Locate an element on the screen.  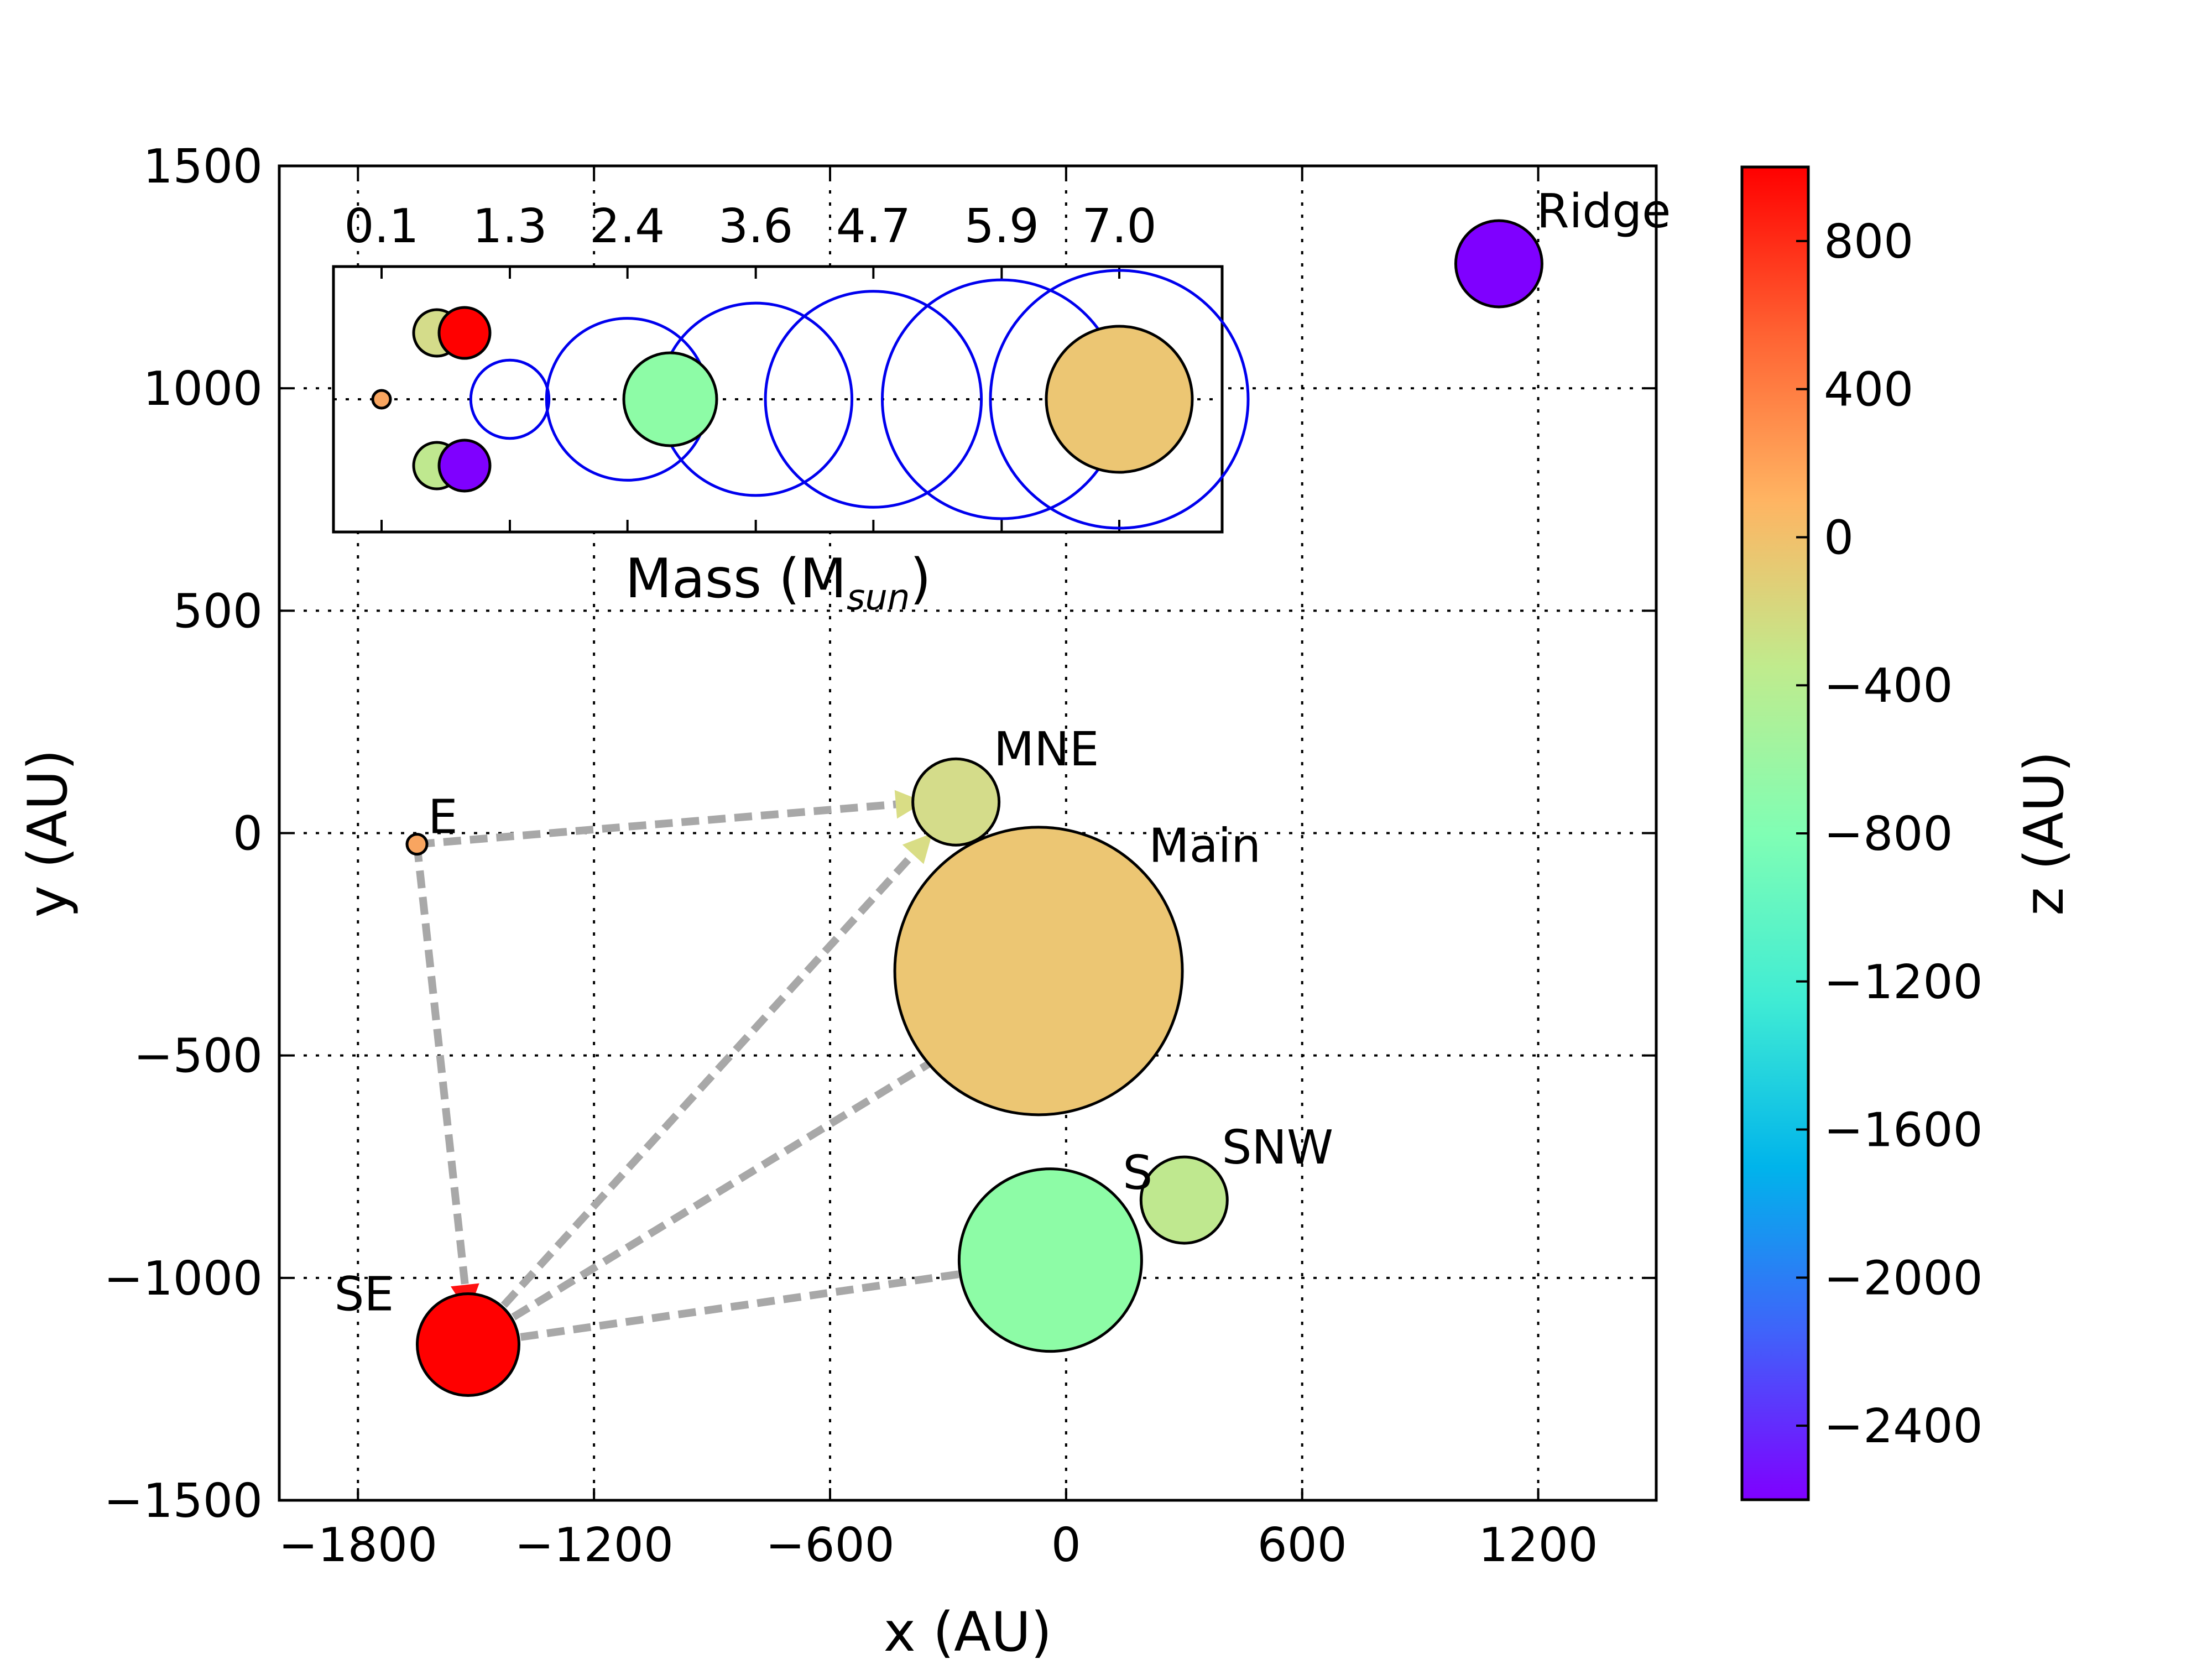
colorbar-tick-label: −2400 is located at coordinates (1904, 1426).